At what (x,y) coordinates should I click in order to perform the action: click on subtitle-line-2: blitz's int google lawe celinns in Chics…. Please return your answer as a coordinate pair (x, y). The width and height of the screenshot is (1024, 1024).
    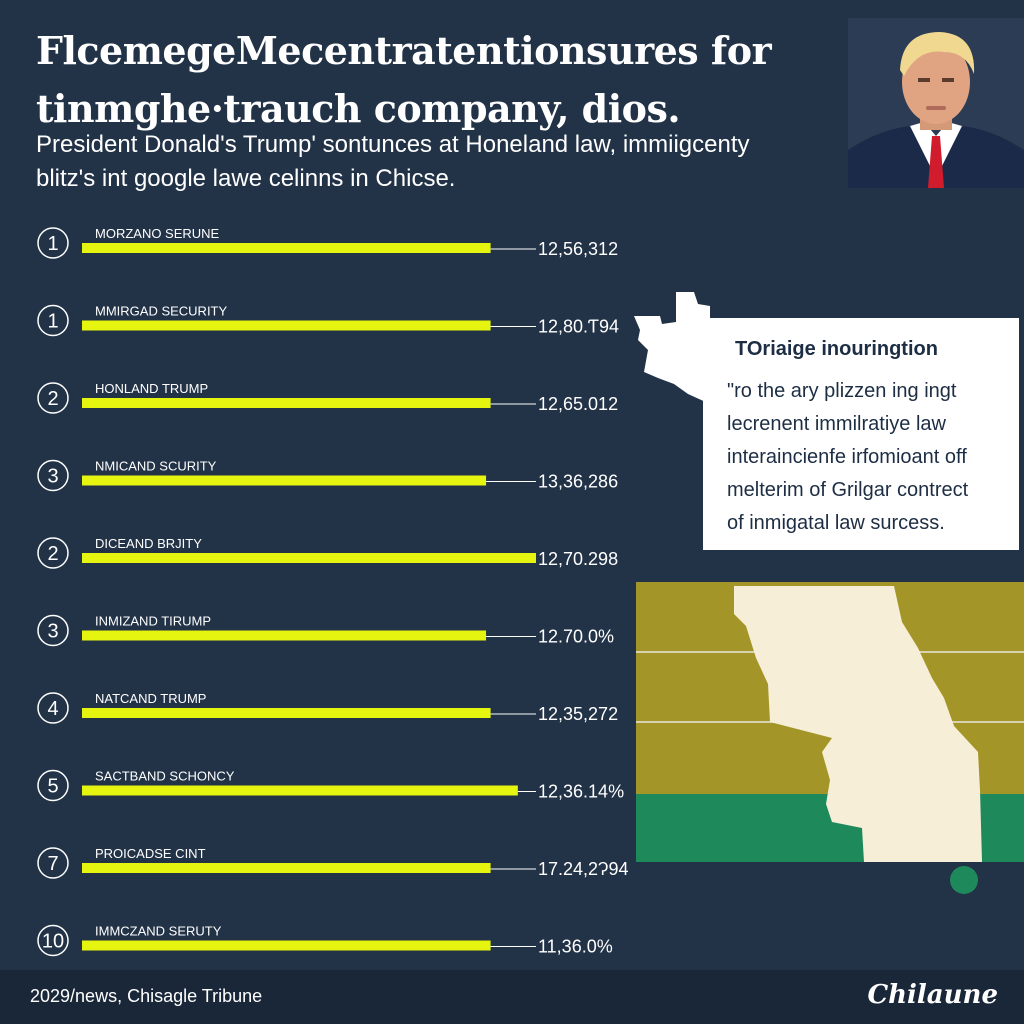
    Looking at the image, I should click on (246, 178).